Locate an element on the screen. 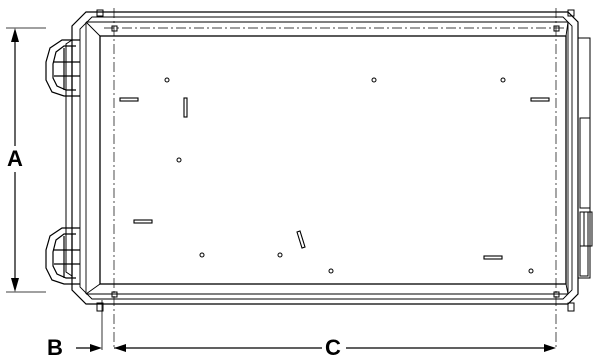  left-wall is located at coordinates (69, 158).